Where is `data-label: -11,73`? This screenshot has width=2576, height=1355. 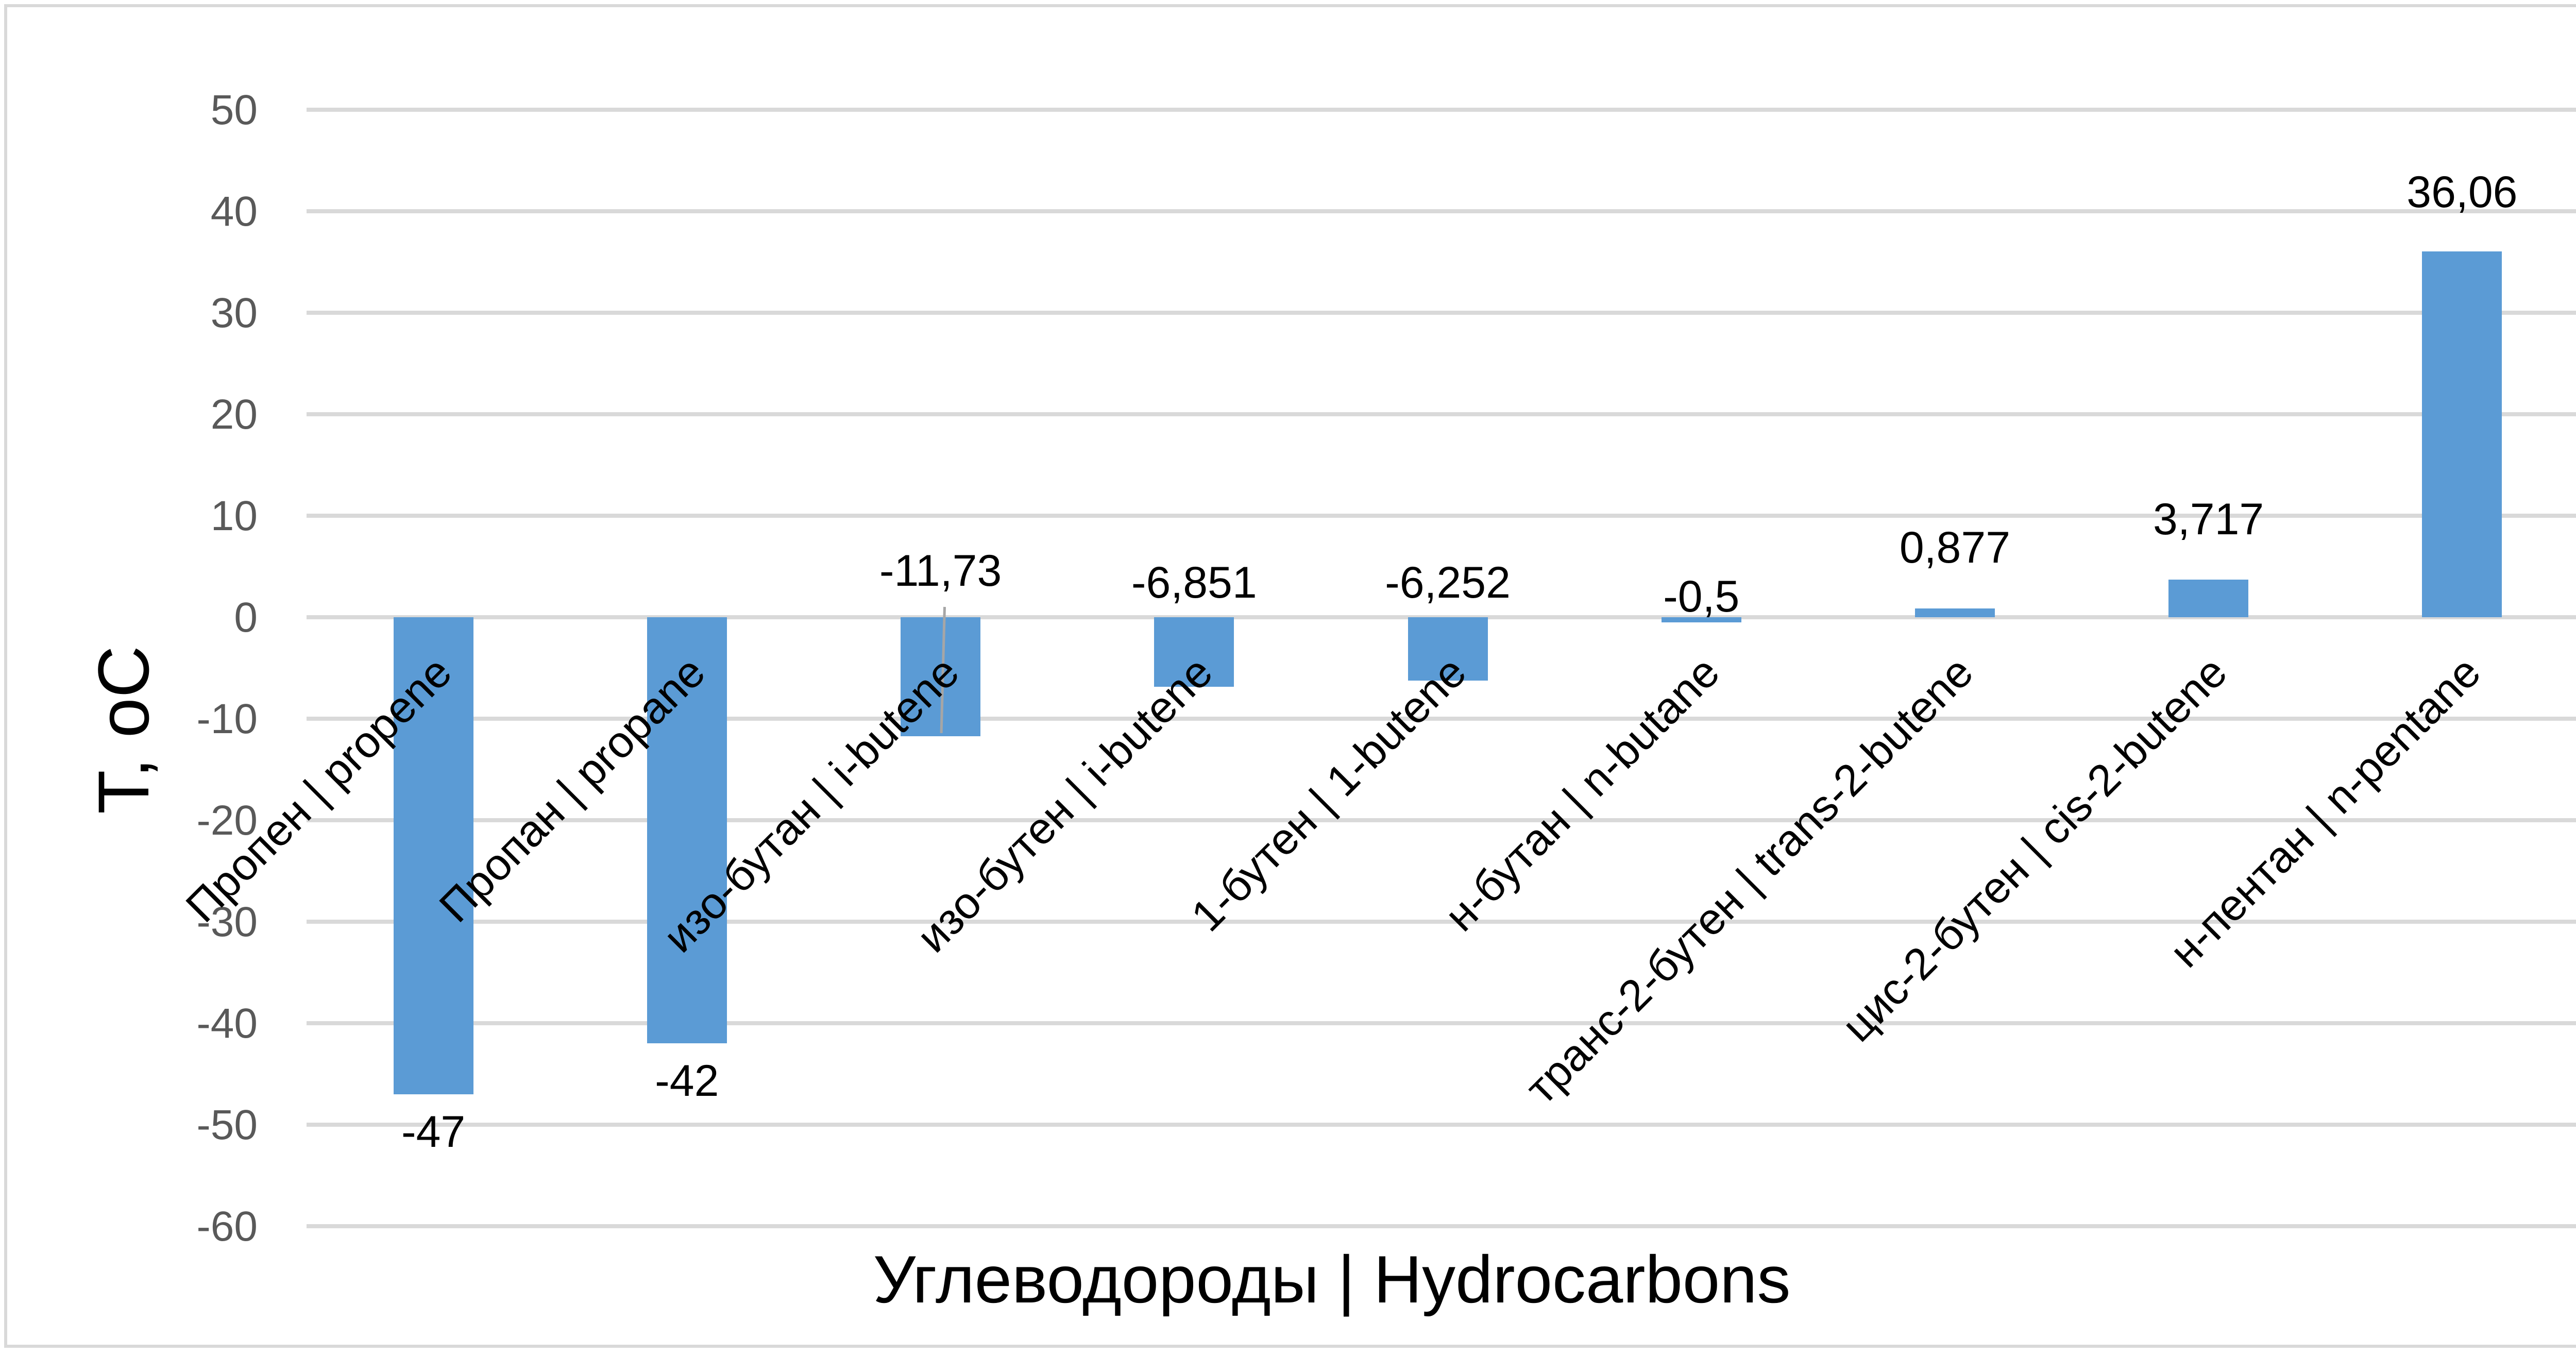
data-label: -11,73 is located at coordinates (940, 571).